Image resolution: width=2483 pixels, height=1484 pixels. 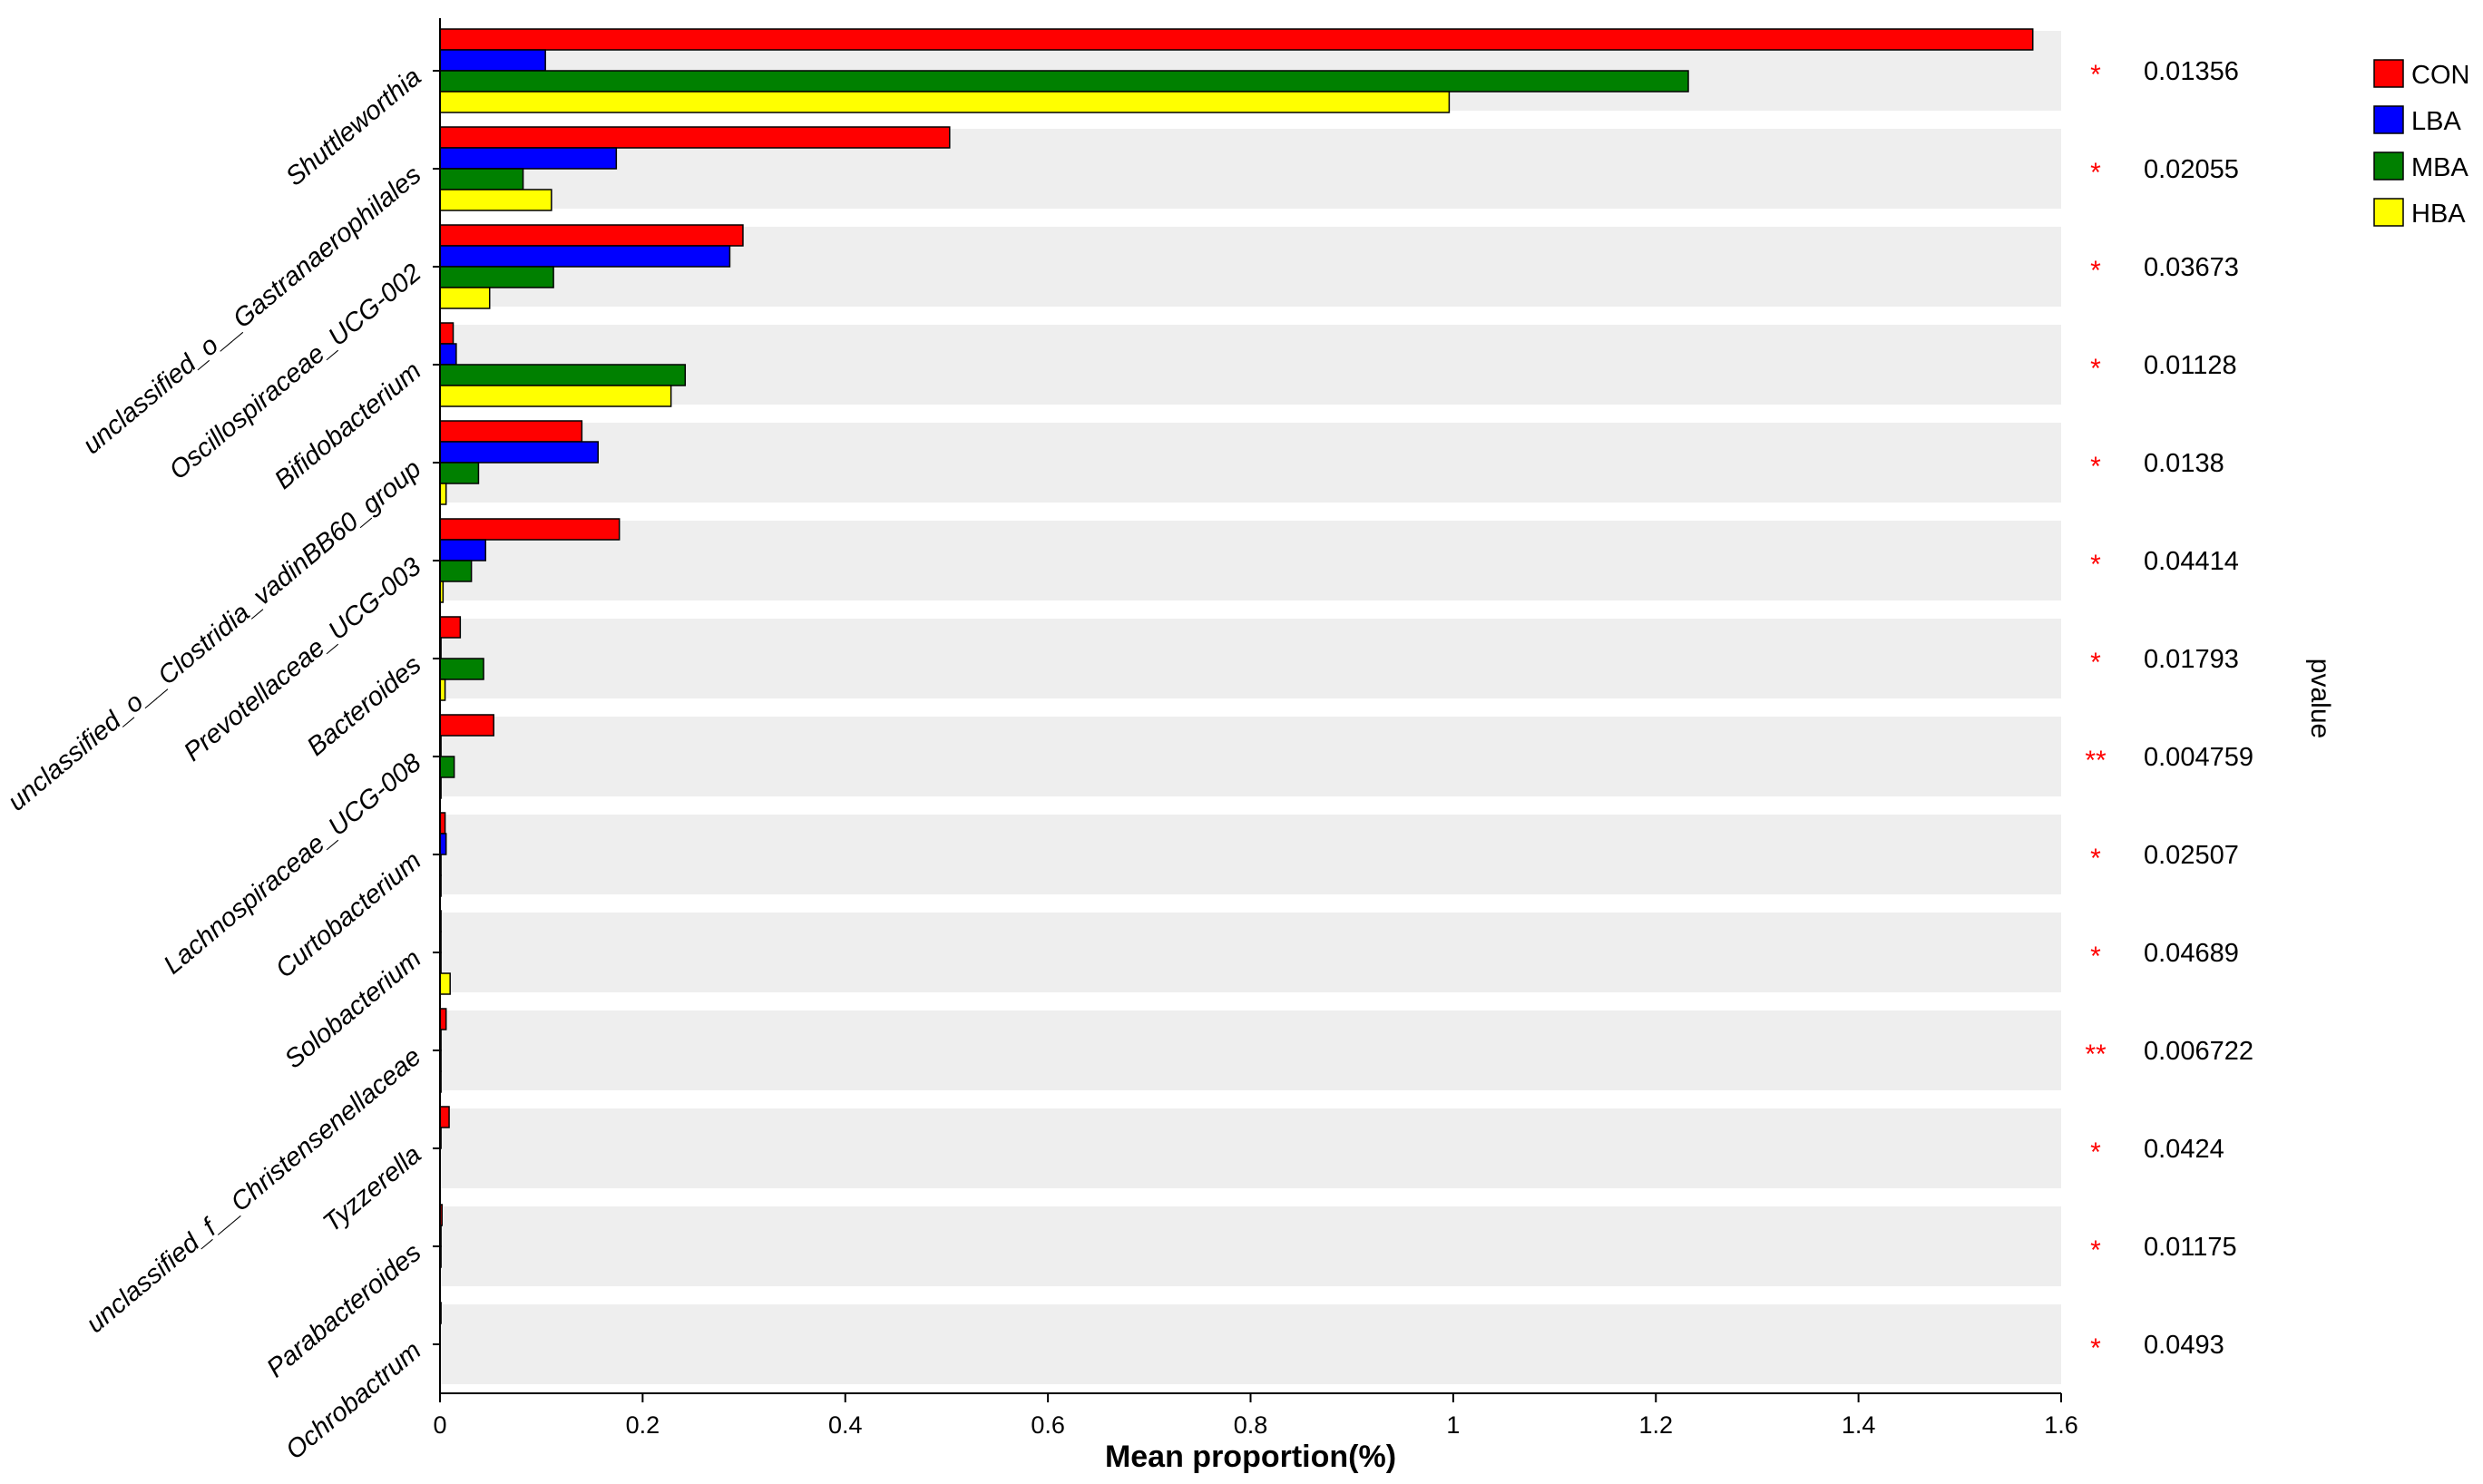 I want to click on legend-label-lba: LBA, so click(x=2436, y=122).